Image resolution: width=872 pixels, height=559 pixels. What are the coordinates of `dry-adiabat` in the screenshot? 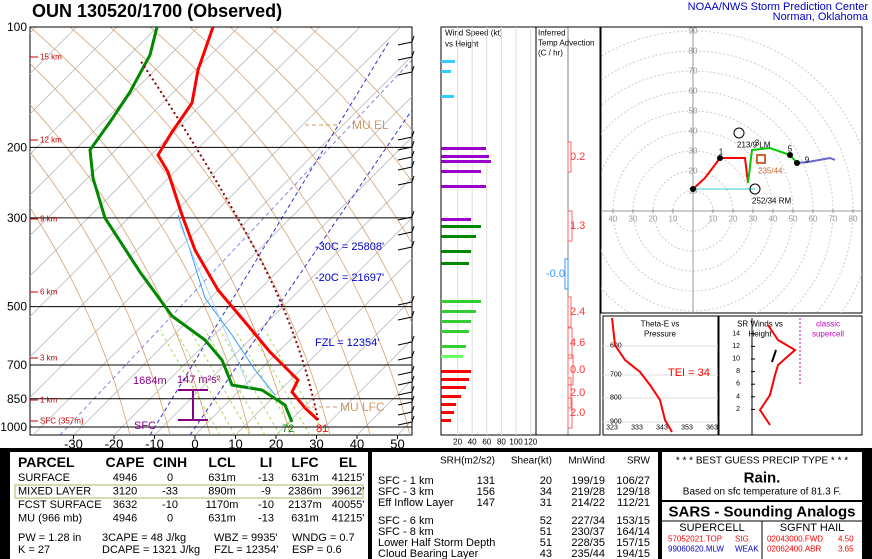 It's located at (360, 79).